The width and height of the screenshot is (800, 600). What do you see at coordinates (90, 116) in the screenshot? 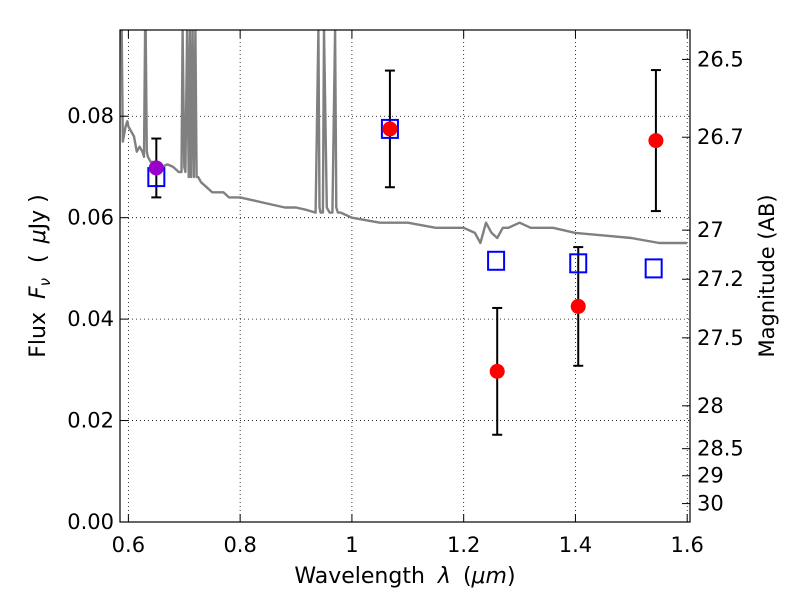
I see `y-tick-label: 0.08` at bounding box center [90, 116].